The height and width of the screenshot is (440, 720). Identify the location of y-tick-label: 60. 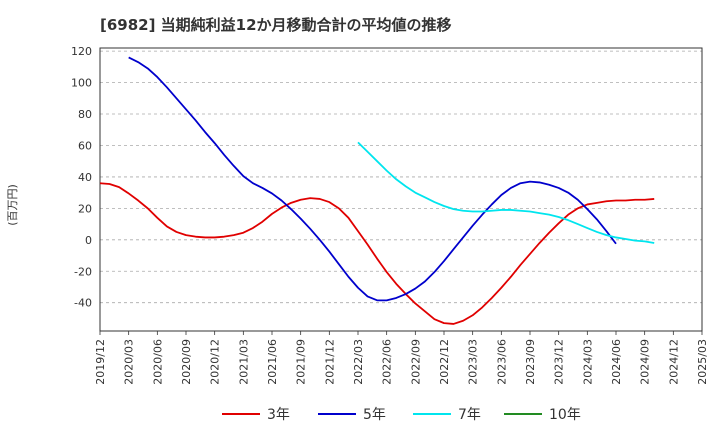
(85, 145).